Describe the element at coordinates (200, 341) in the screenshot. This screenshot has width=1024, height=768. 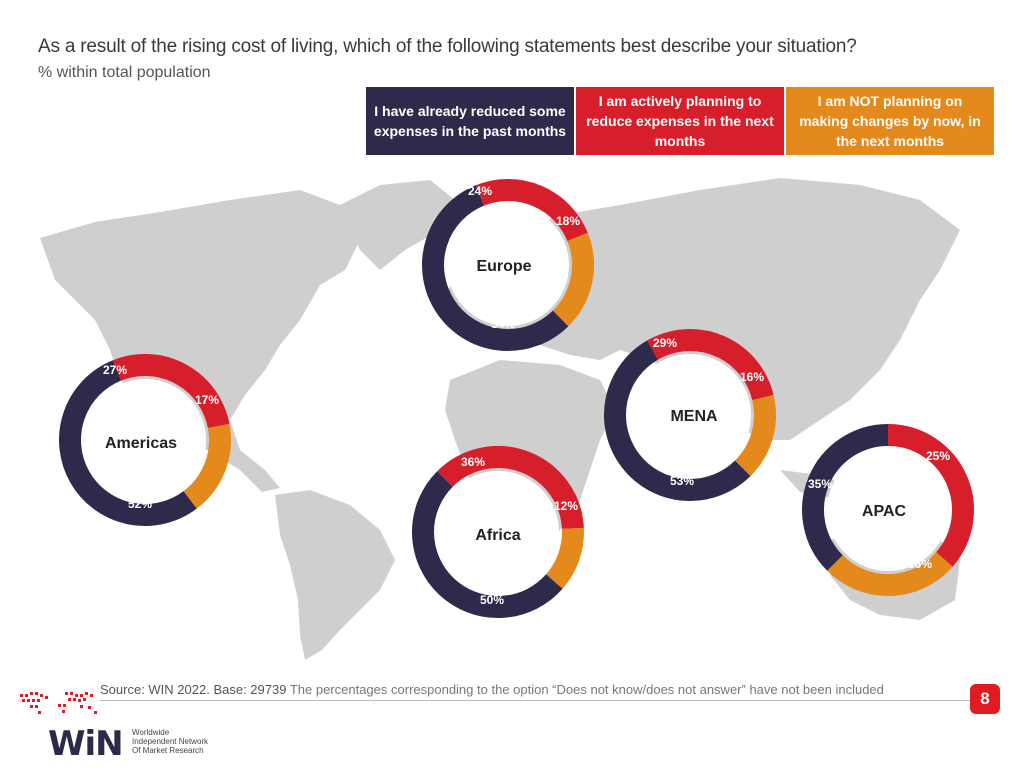
I see `north-america-shape` at that location.